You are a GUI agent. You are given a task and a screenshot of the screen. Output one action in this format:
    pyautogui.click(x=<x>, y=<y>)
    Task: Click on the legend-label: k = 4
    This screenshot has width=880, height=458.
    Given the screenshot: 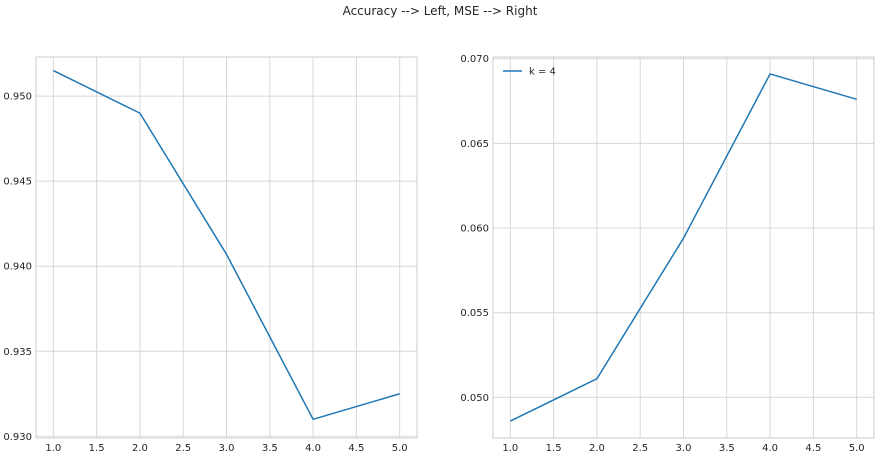 What is the action you would take?
    pyautogui.click(x=542, y=72)
    